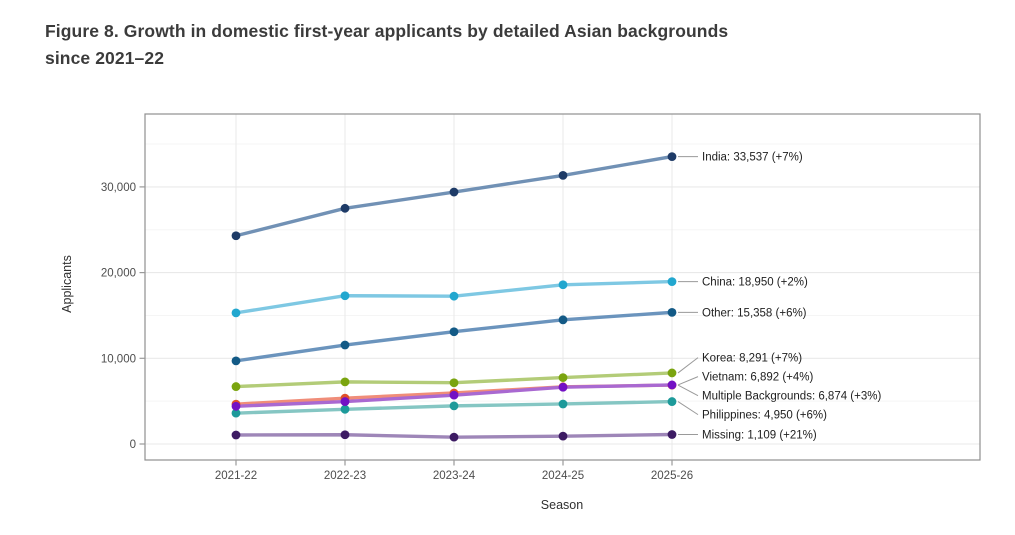 This screenshot has height=535, width=1015. Describe the element at coordinates (563, 476) in the screenshot. I see `x-tick-label: 2024-25` at that location.